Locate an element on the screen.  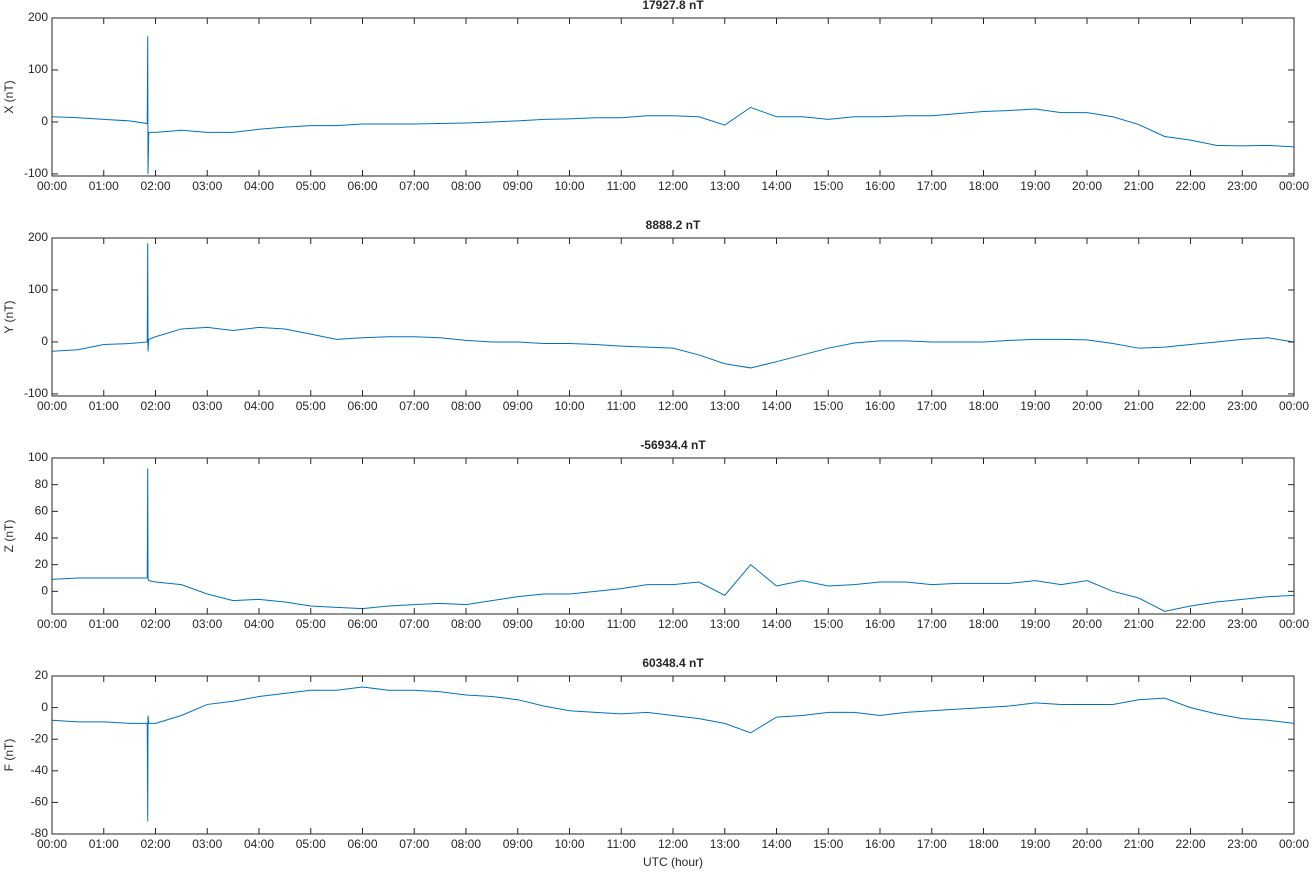
y-tick-label: -20 is located at coordinates (40, 738).